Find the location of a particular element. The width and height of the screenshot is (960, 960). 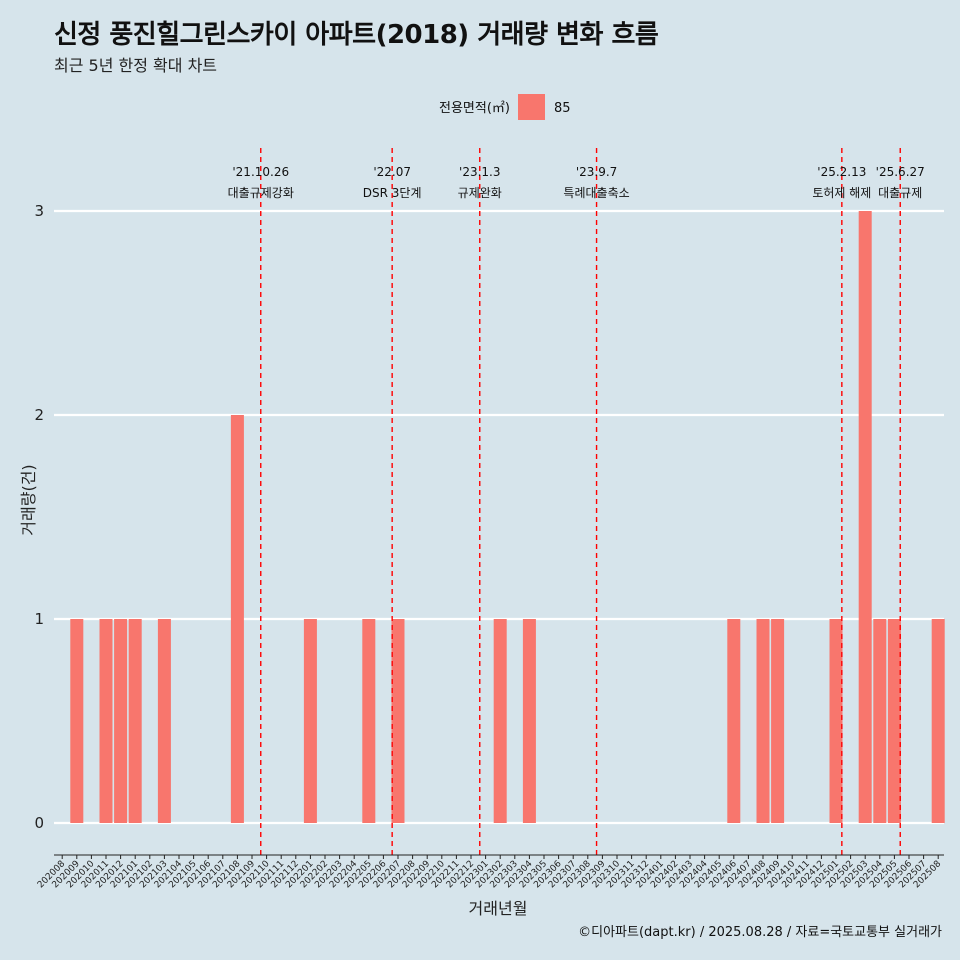

event-date-label: '23.1.3 is located at coordinates (479, 172).